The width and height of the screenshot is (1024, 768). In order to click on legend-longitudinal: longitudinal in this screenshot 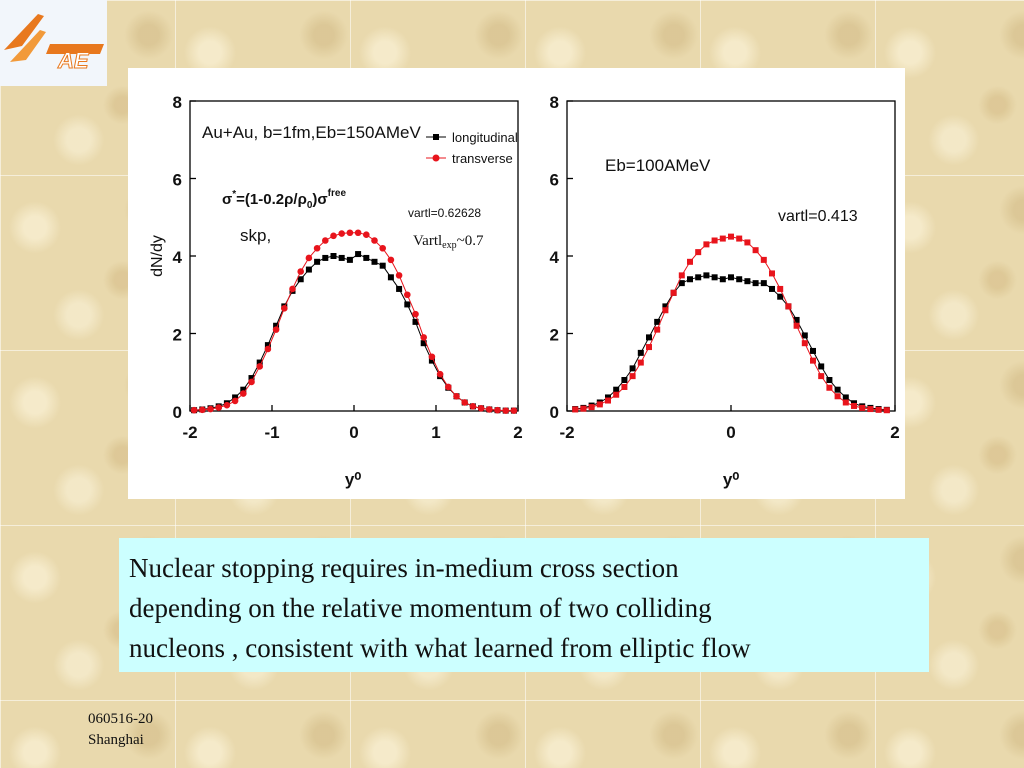, I will do `click(472, 137)`.